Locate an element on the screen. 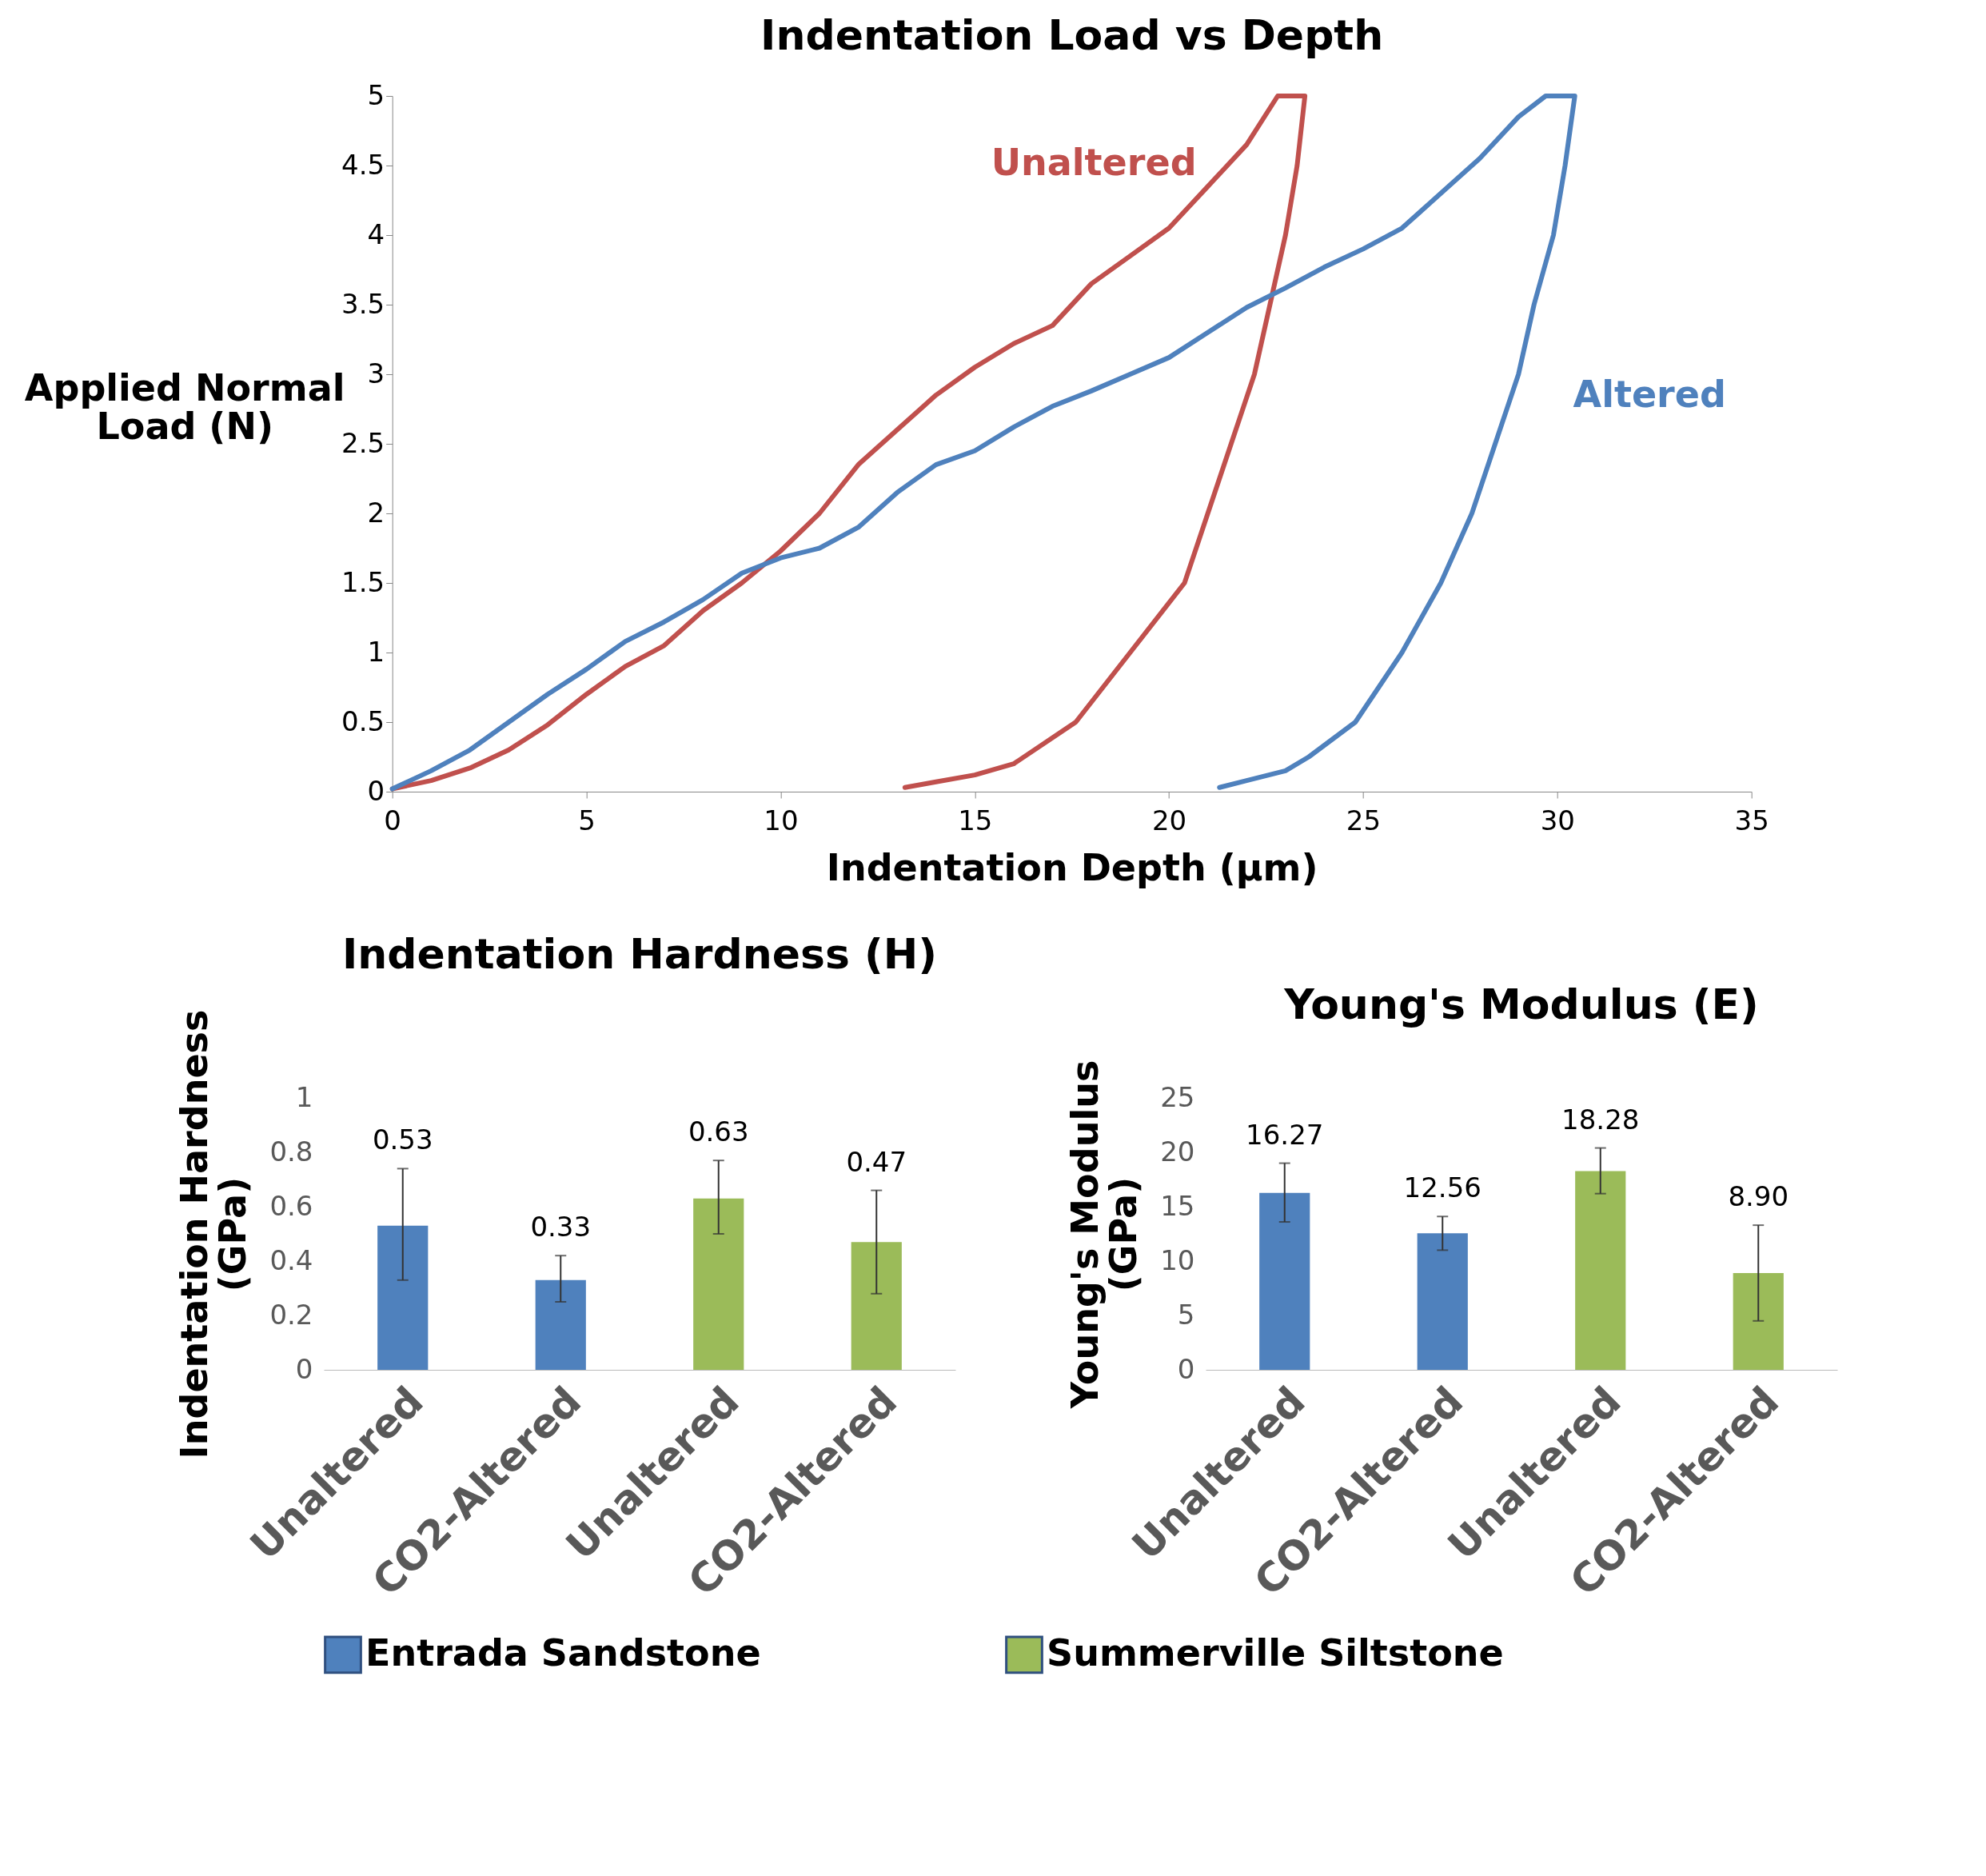 The width and height of the screenshot is (1986, 1876). data-label: 0.53 is located at coordinates (402, 1140).